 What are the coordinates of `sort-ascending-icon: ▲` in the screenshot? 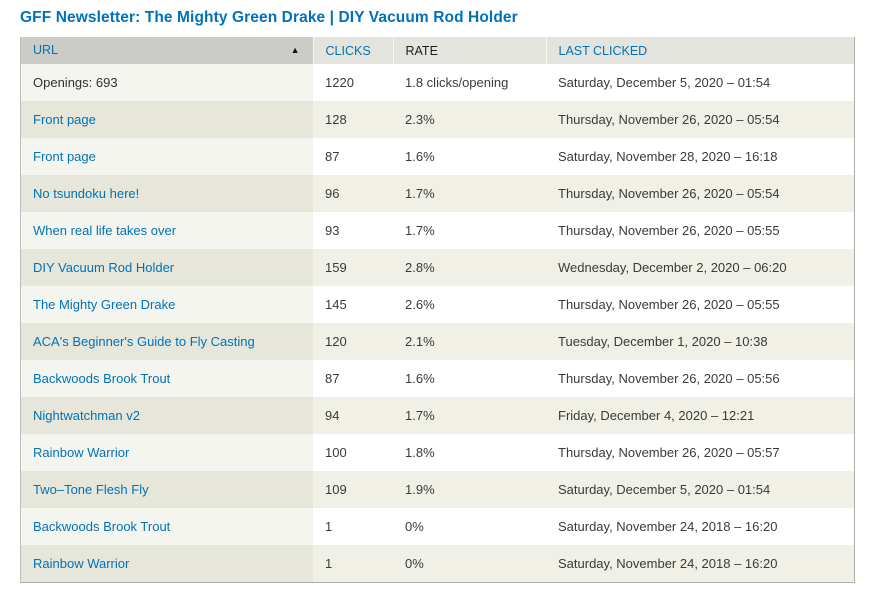 It's located at (295, 50).